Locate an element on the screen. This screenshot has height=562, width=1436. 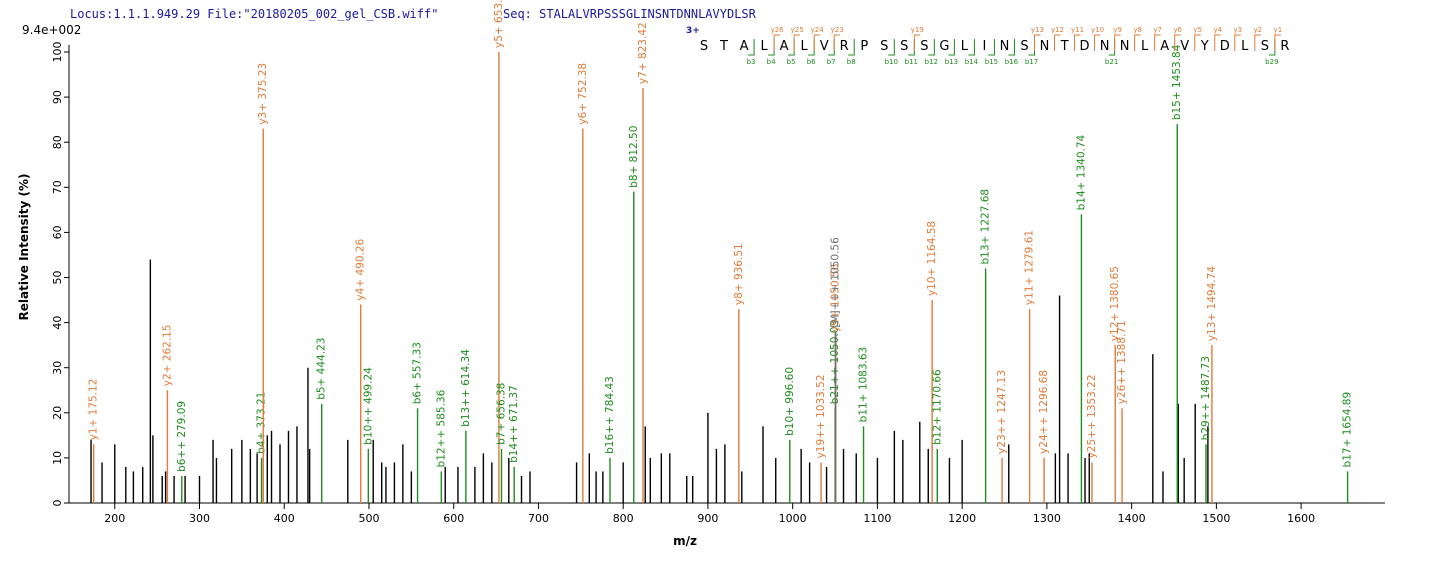
peak-label: y4+ 490.26 is located at coordinates (361, 269).